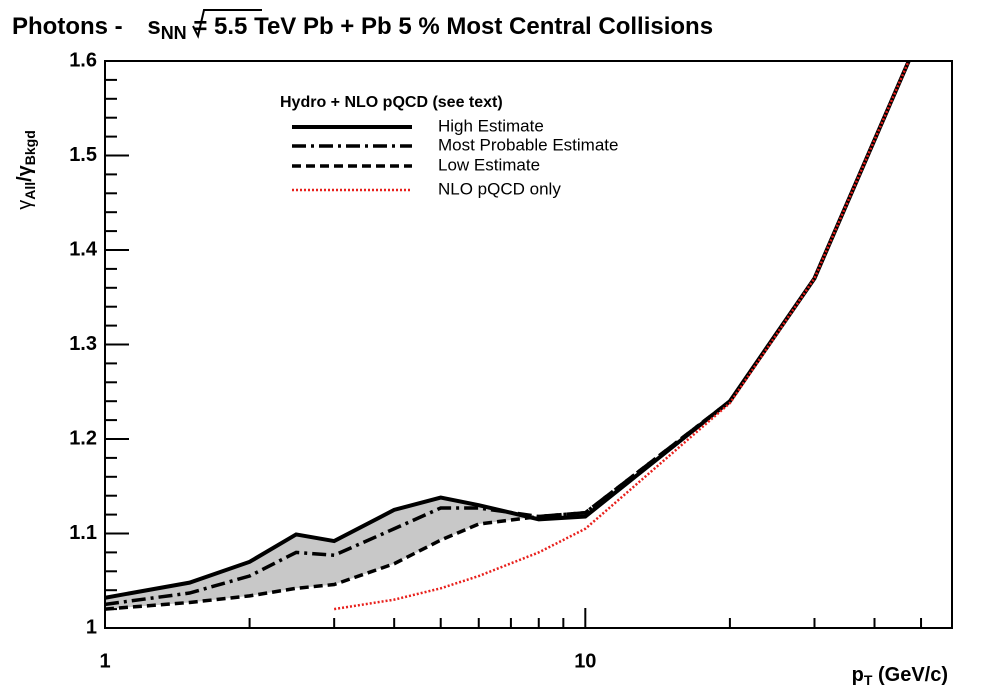 The image size is (1001, 695). I want to click on y-tick-label: 1.1, so click(83, 533).